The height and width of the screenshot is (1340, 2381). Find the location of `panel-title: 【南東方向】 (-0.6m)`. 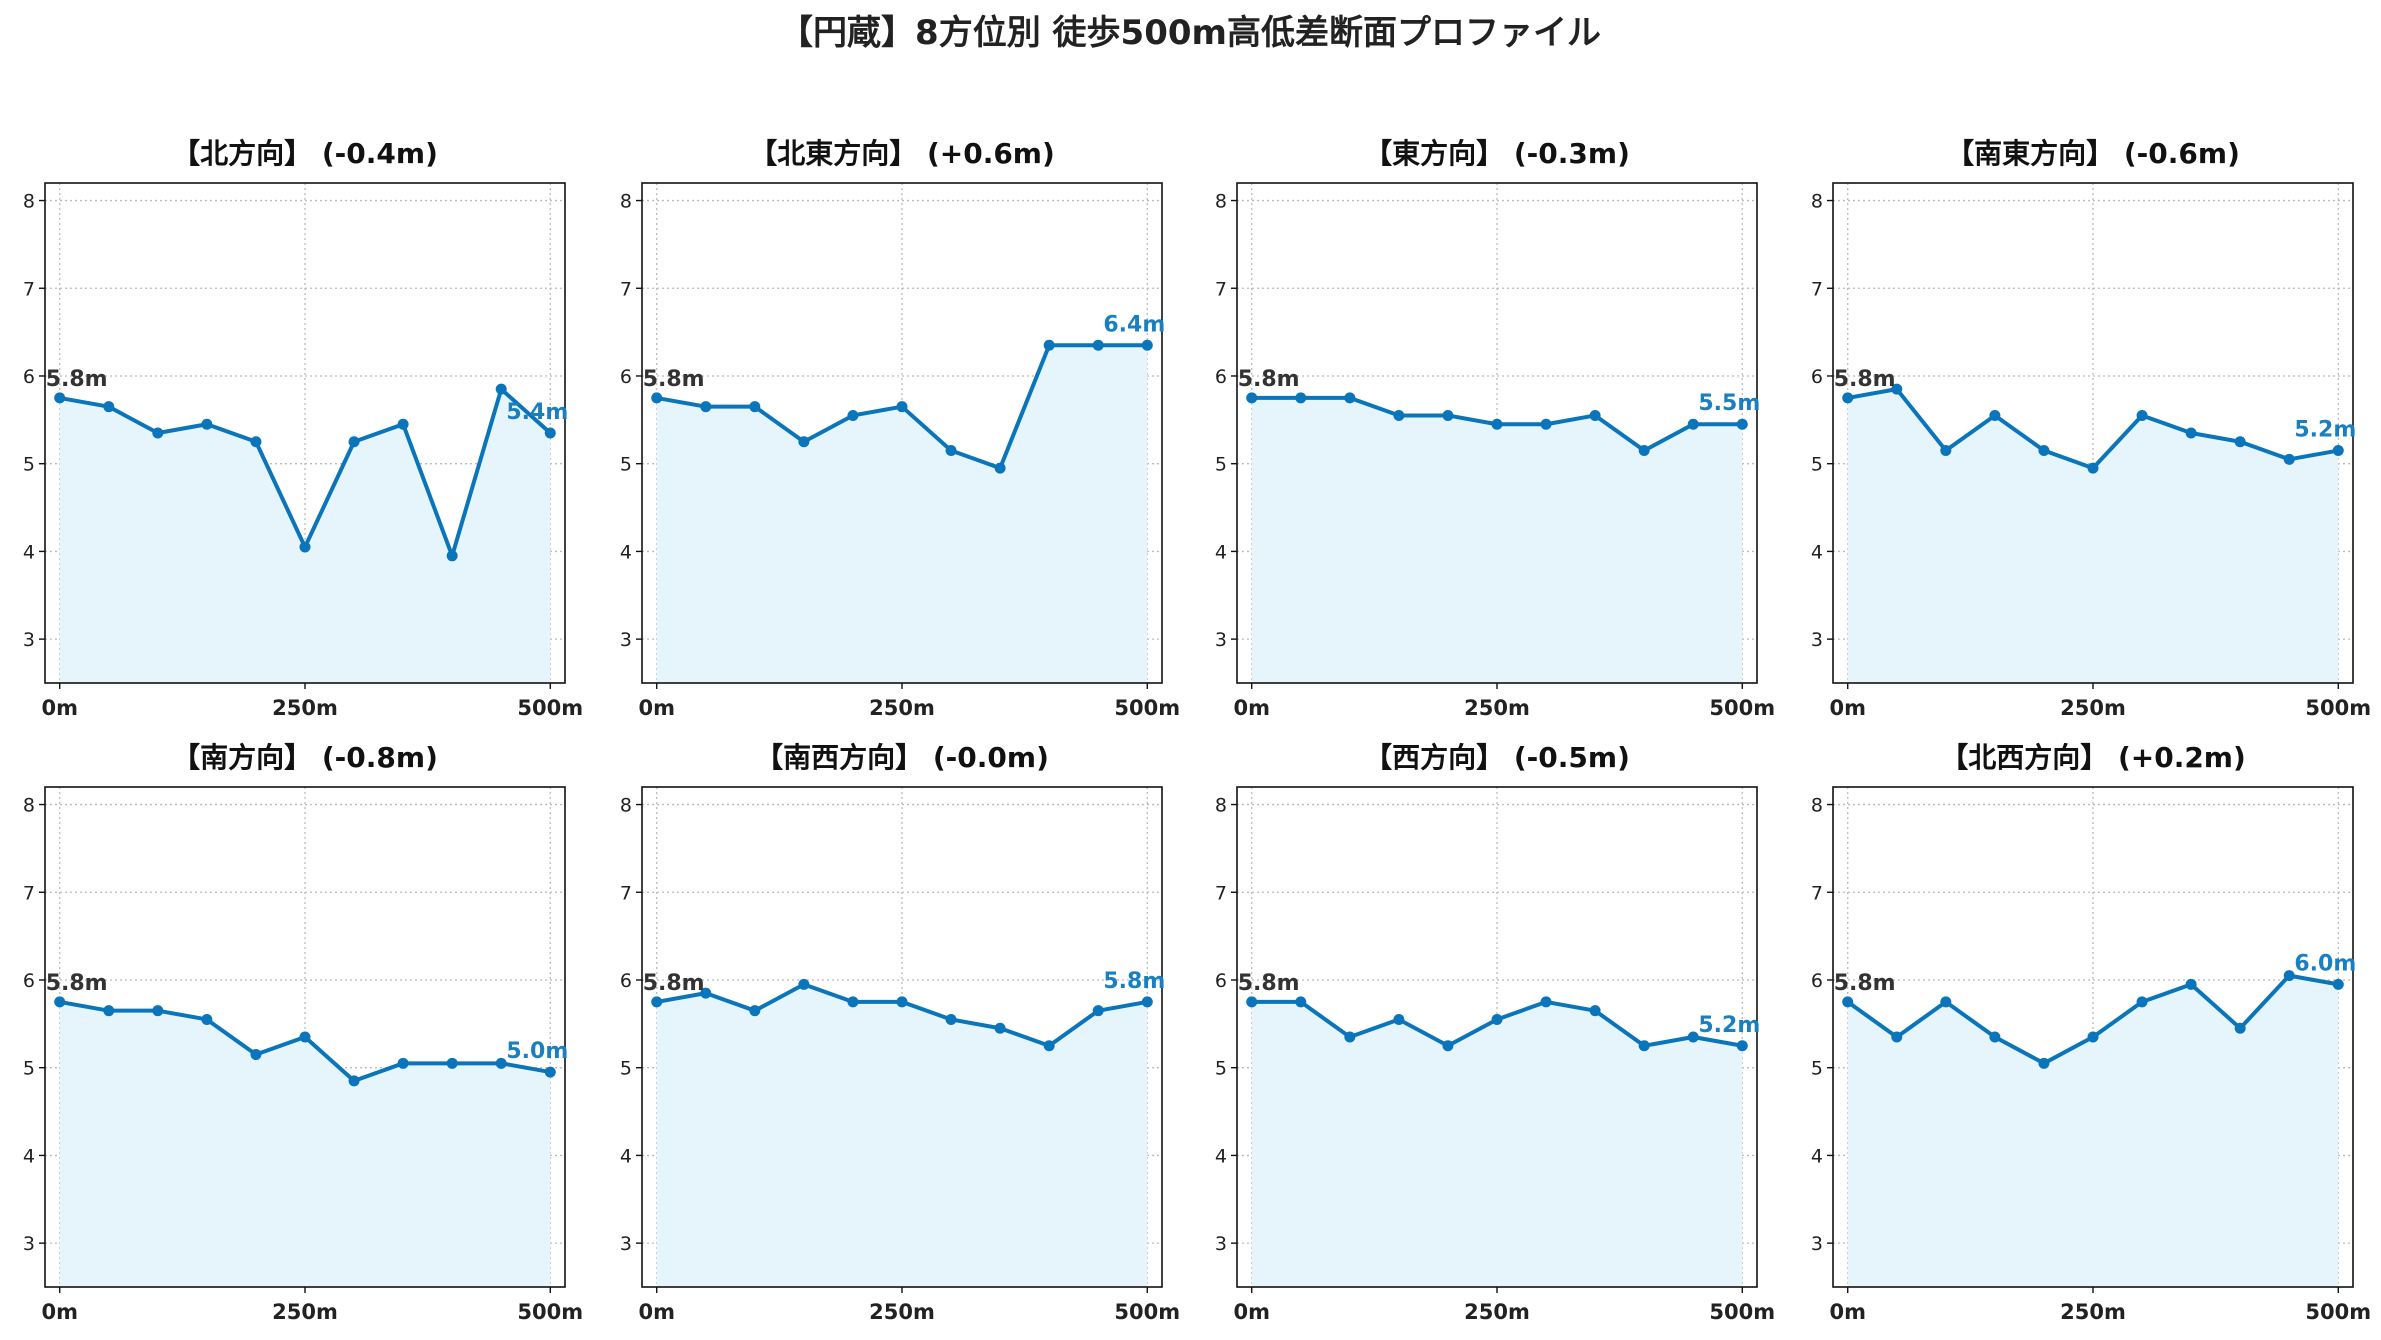

panel-title: 【南東方向】 (-0.6m) is located at coordinates (2093, 153).